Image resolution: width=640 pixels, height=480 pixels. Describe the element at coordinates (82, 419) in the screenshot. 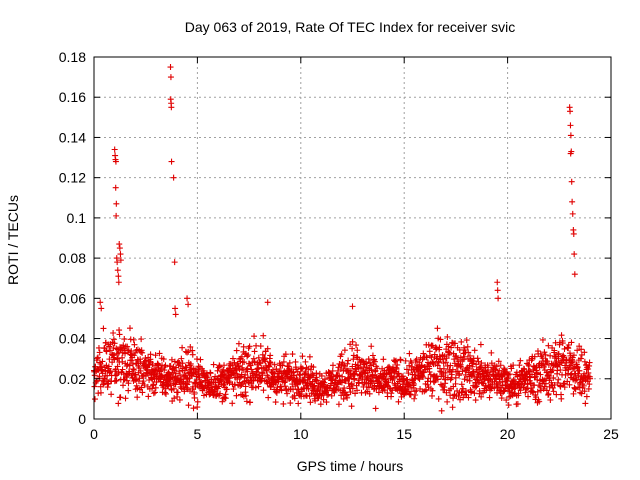

I see `y-tick-label: 0` at that location.